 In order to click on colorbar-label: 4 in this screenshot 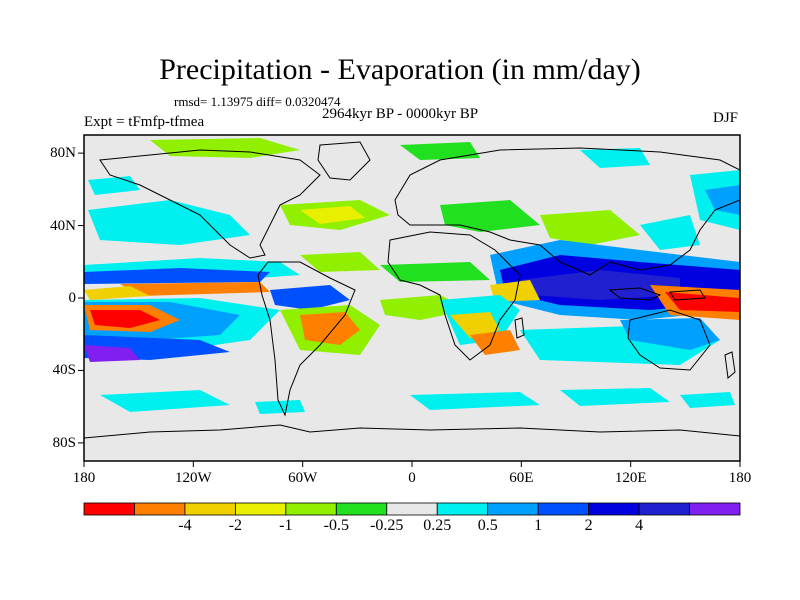, I will do `click(639, 525)`.